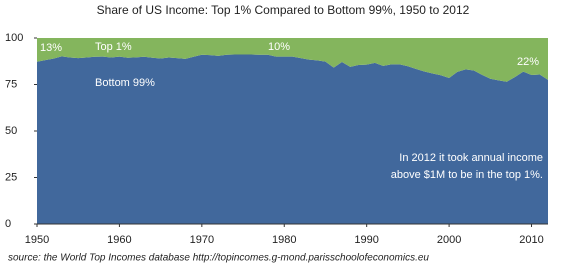 Image resolution: width=566 pixels, height=274 pixels. I want to click on legend-label: Top 1%, so click(113, 47).